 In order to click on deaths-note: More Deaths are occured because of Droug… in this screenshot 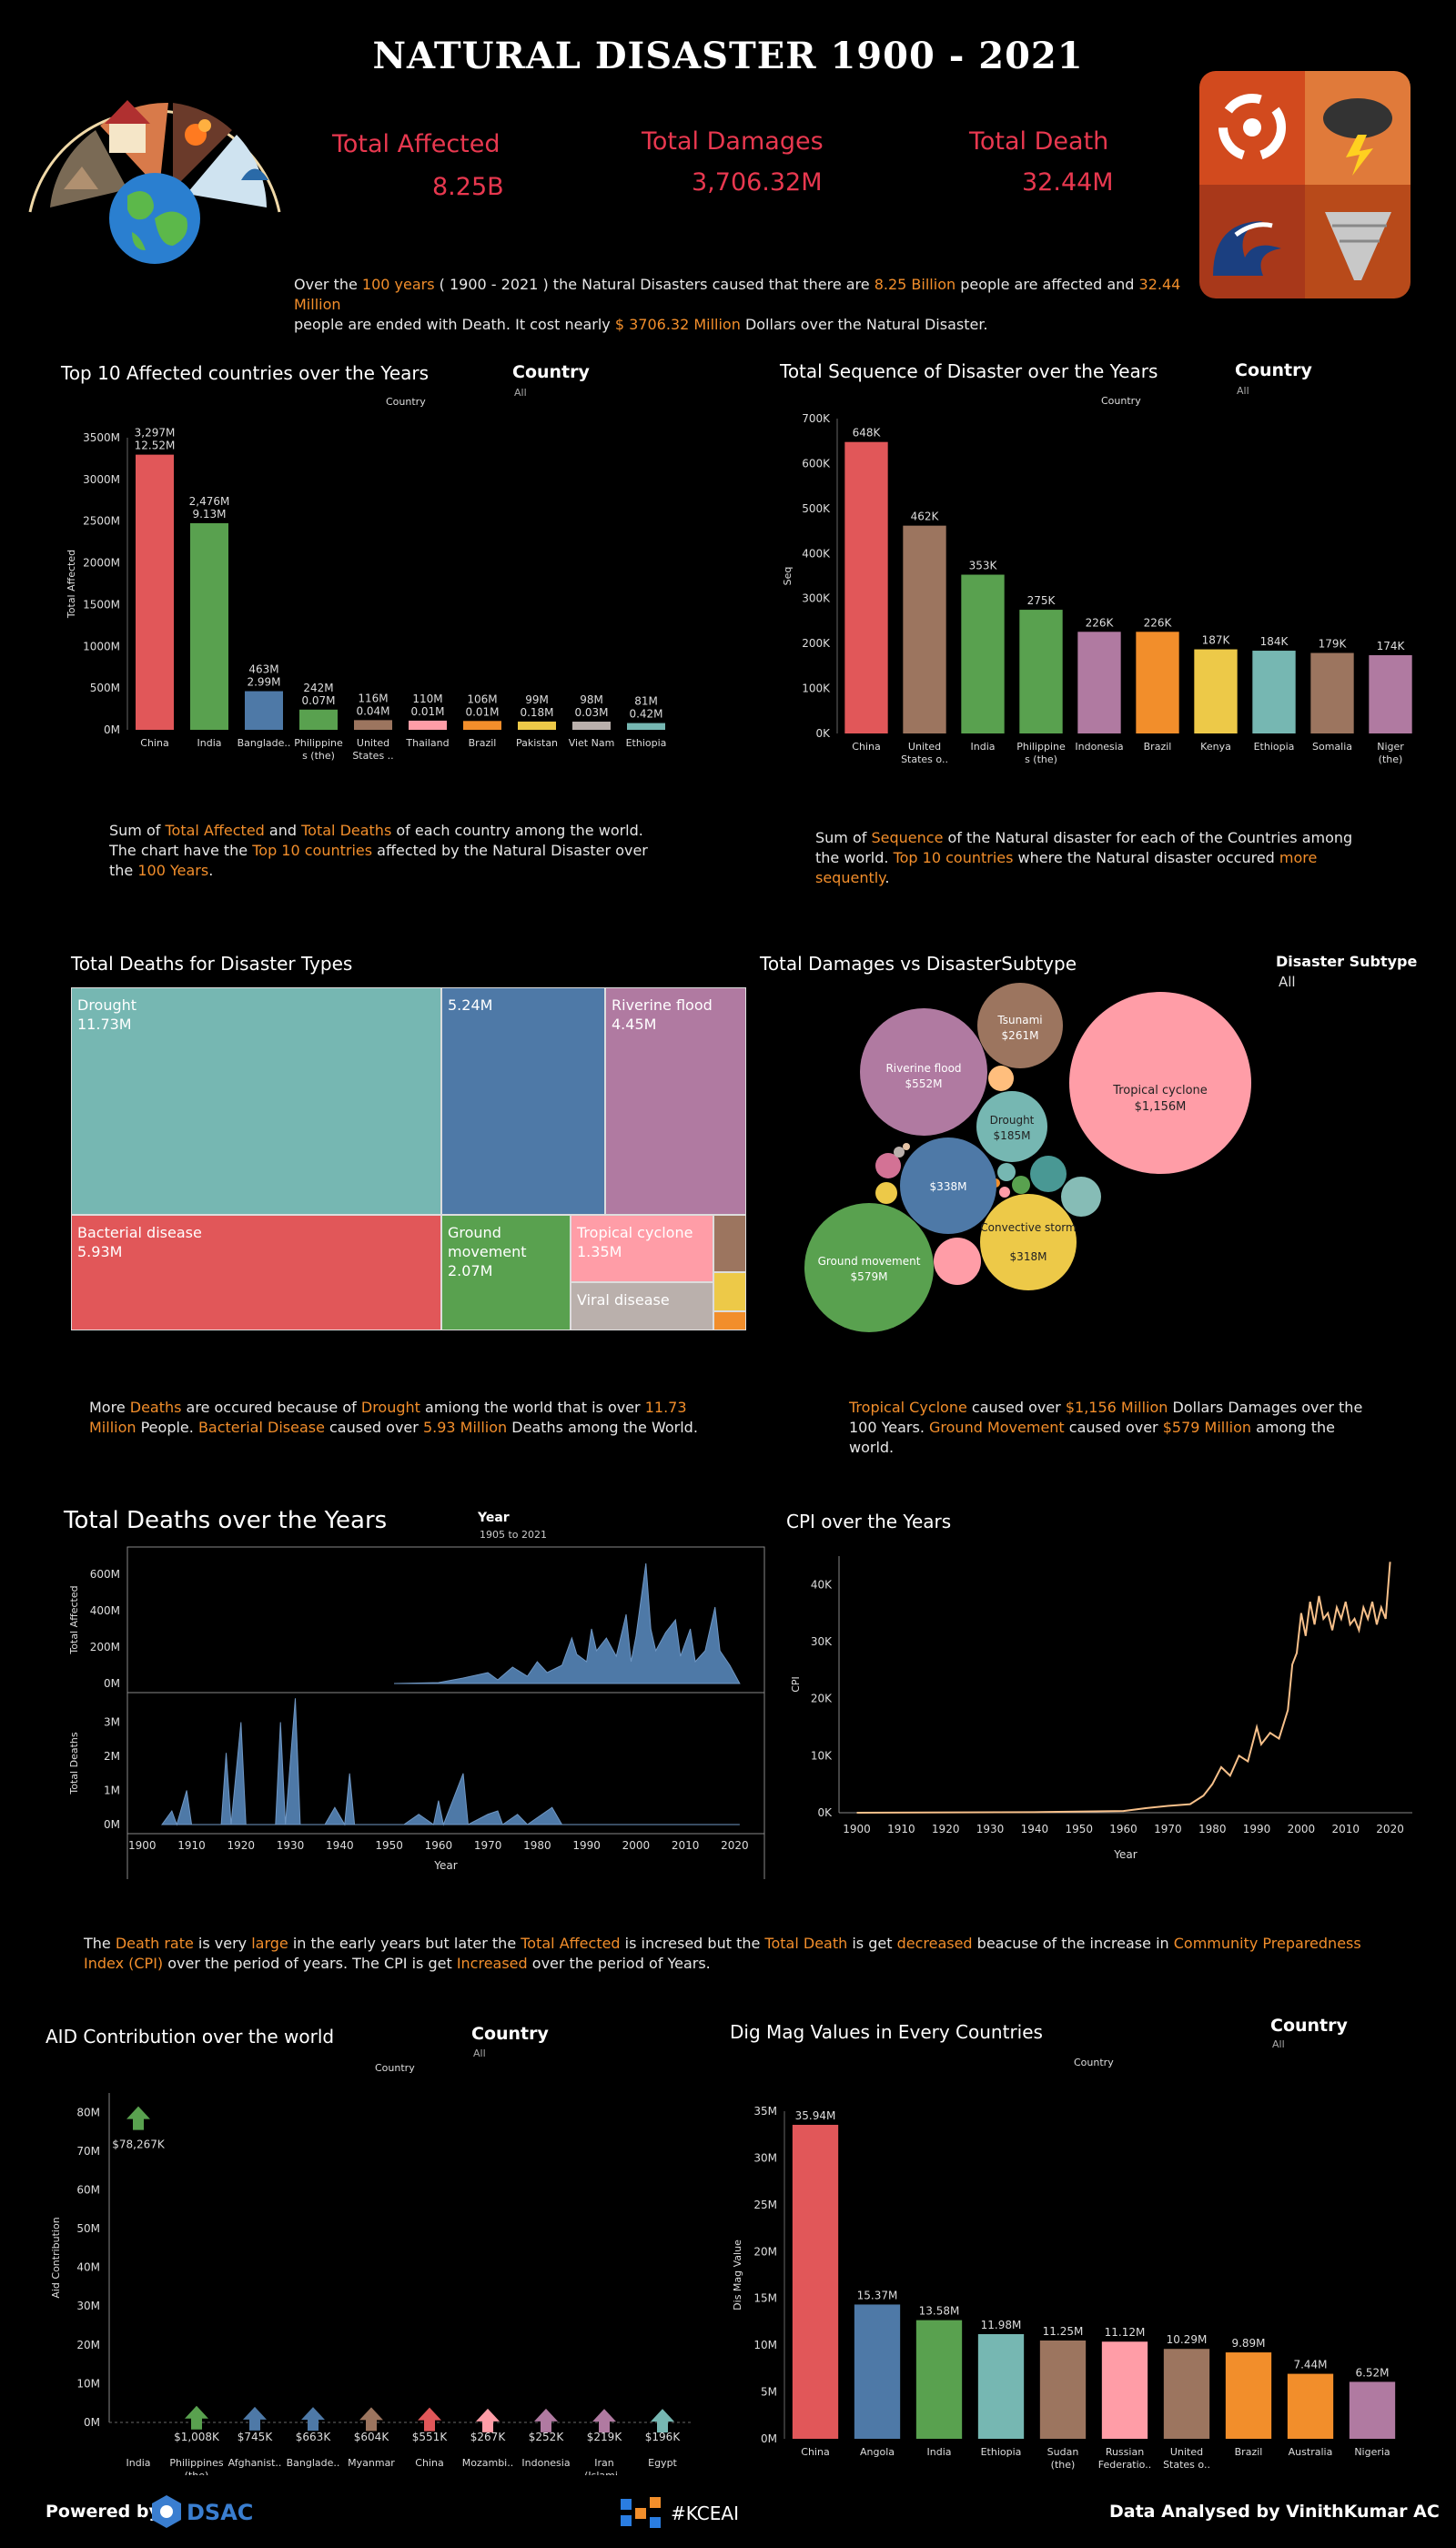, I will do `click(394, 1418)`.